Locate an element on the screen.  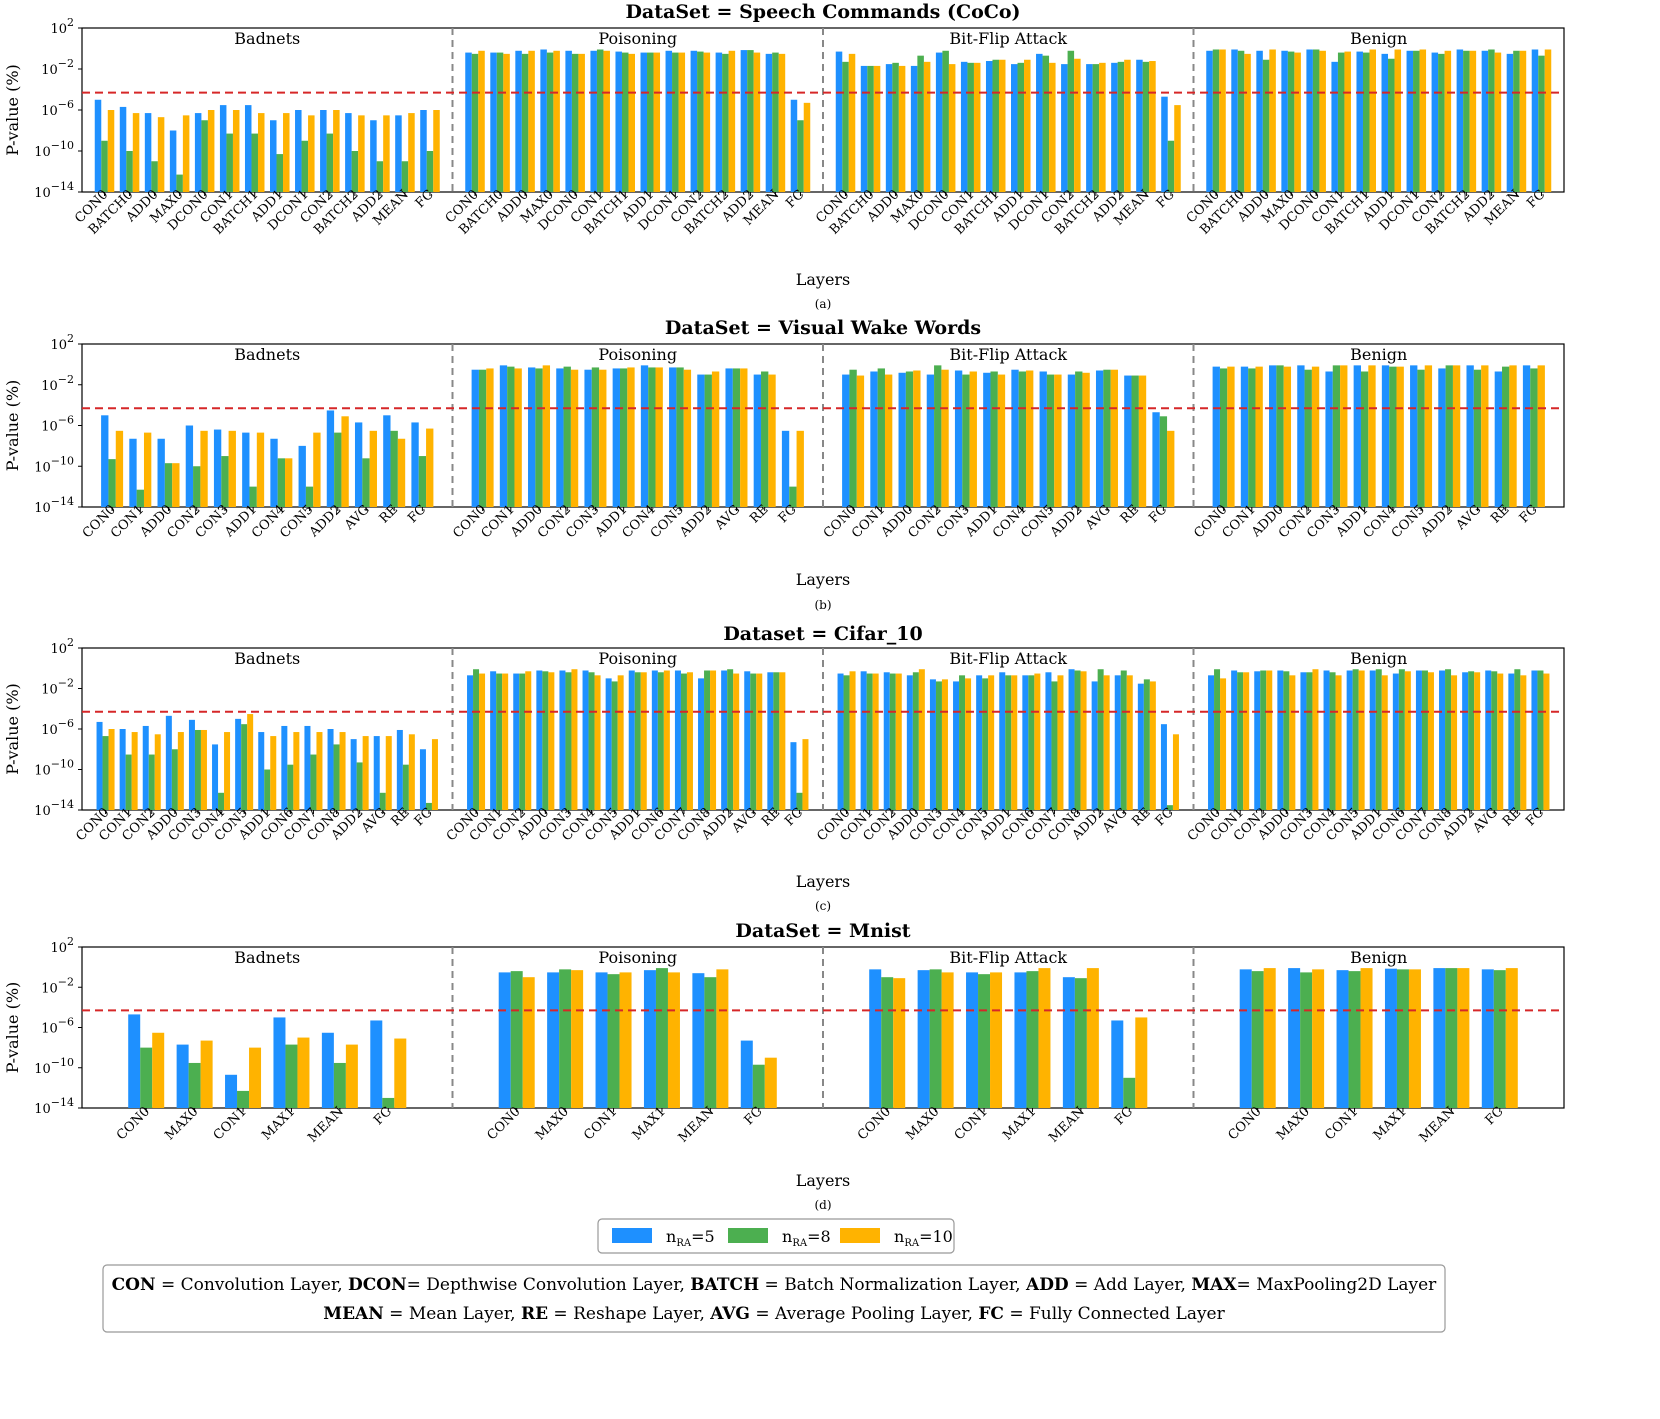
x-tick-label: CON1 is located at coordinates (1341, 1123).